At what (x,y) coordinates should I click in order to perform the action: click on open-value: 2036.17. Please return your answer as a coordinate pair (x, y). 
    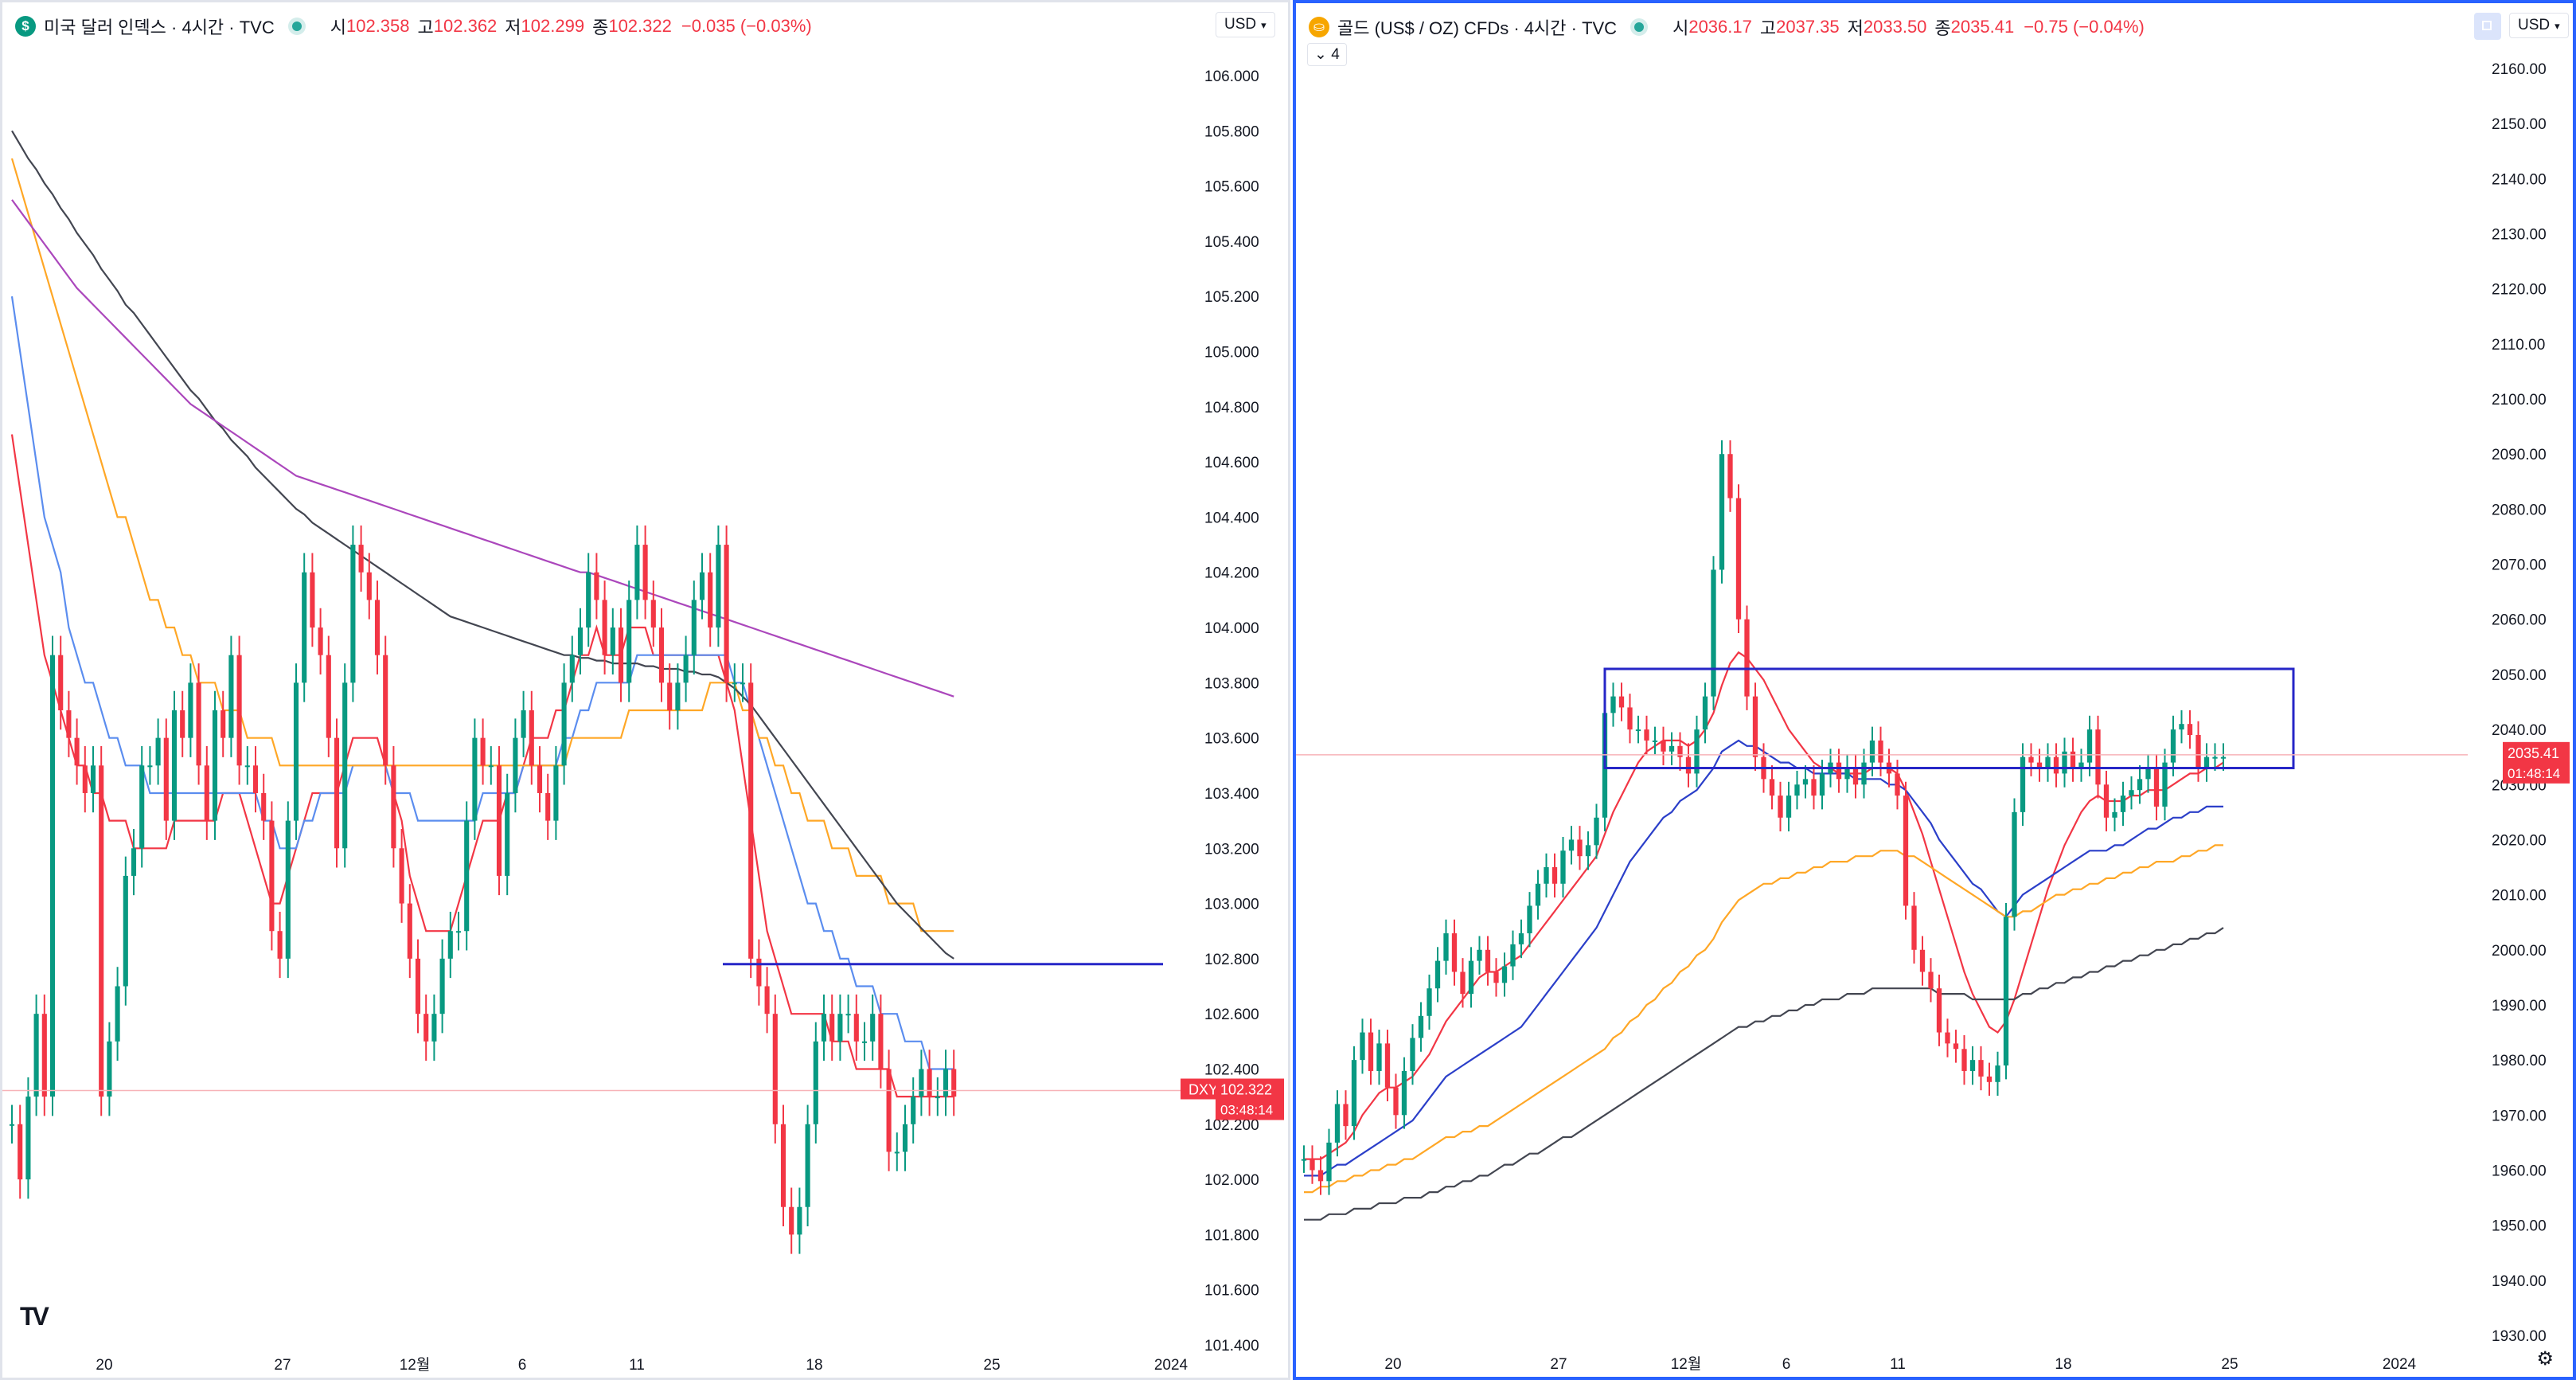
    Looking at the image, I should click on (1720, 27).